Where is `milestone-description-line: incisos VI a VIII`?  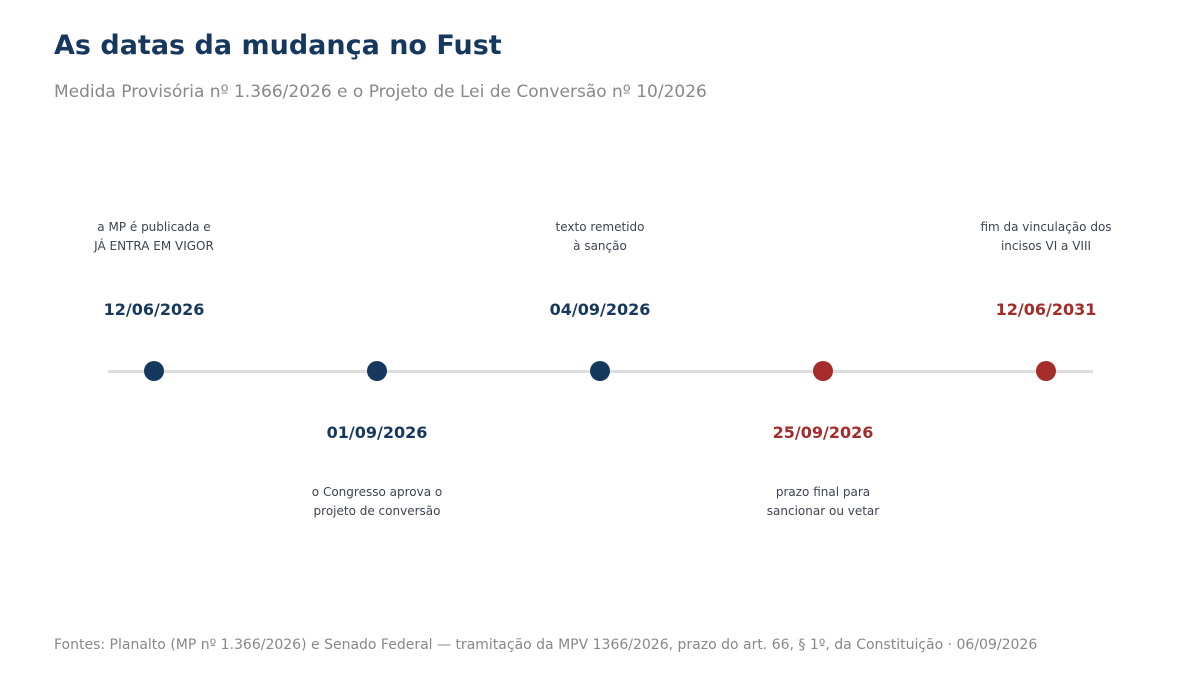
milestone-description-line: incisos VI a VIII is located at coordinates (1046, 246).